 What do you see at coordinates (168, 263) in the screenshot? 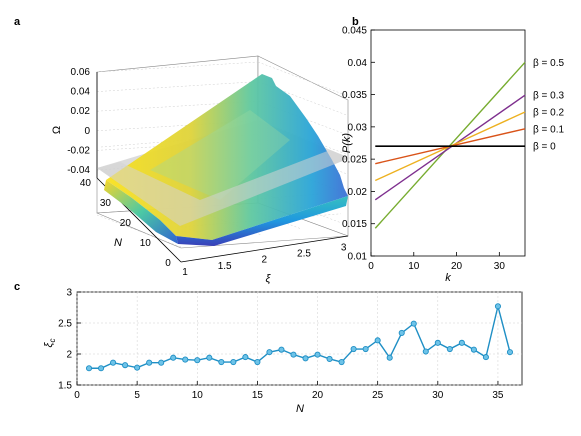
I see `a-n-tick-label: 0` at bounding box center [168, 263].